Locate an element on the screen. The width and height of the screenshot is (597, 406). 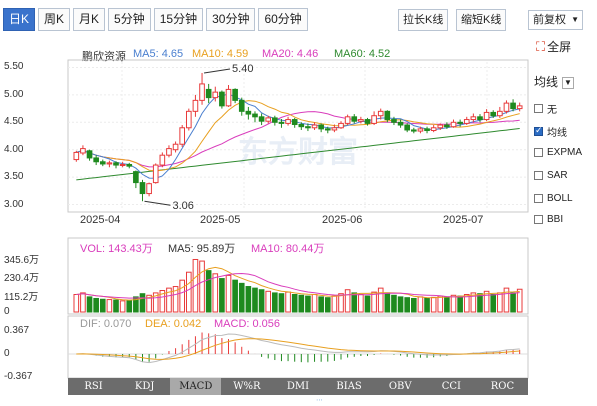
vol-tick-label: 230.4万 is located at coordinates (22, 279).